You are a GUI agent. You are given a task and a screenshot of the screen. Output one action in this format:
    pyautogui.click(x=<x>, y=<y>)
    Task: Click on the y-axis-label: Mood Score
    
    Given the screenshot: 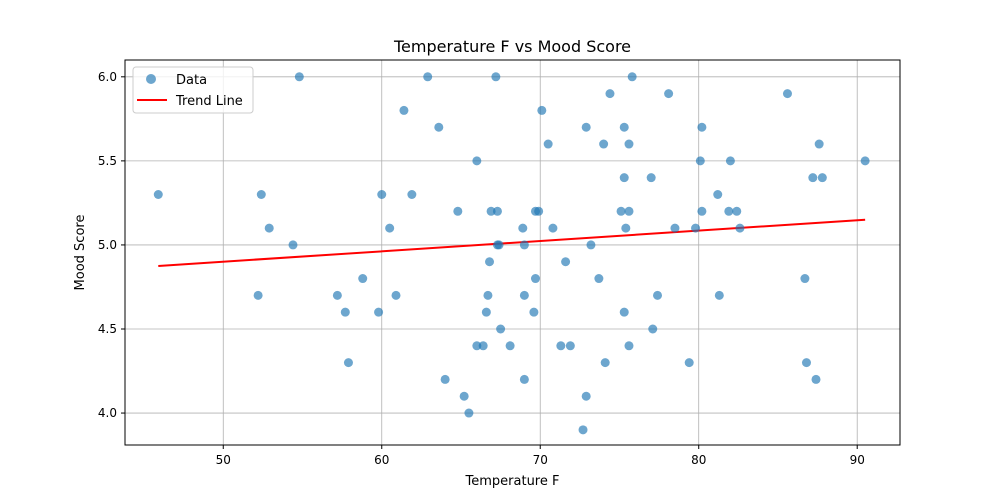 What is the action you would take?
    pyautogui.click(x=80, y=253)
    